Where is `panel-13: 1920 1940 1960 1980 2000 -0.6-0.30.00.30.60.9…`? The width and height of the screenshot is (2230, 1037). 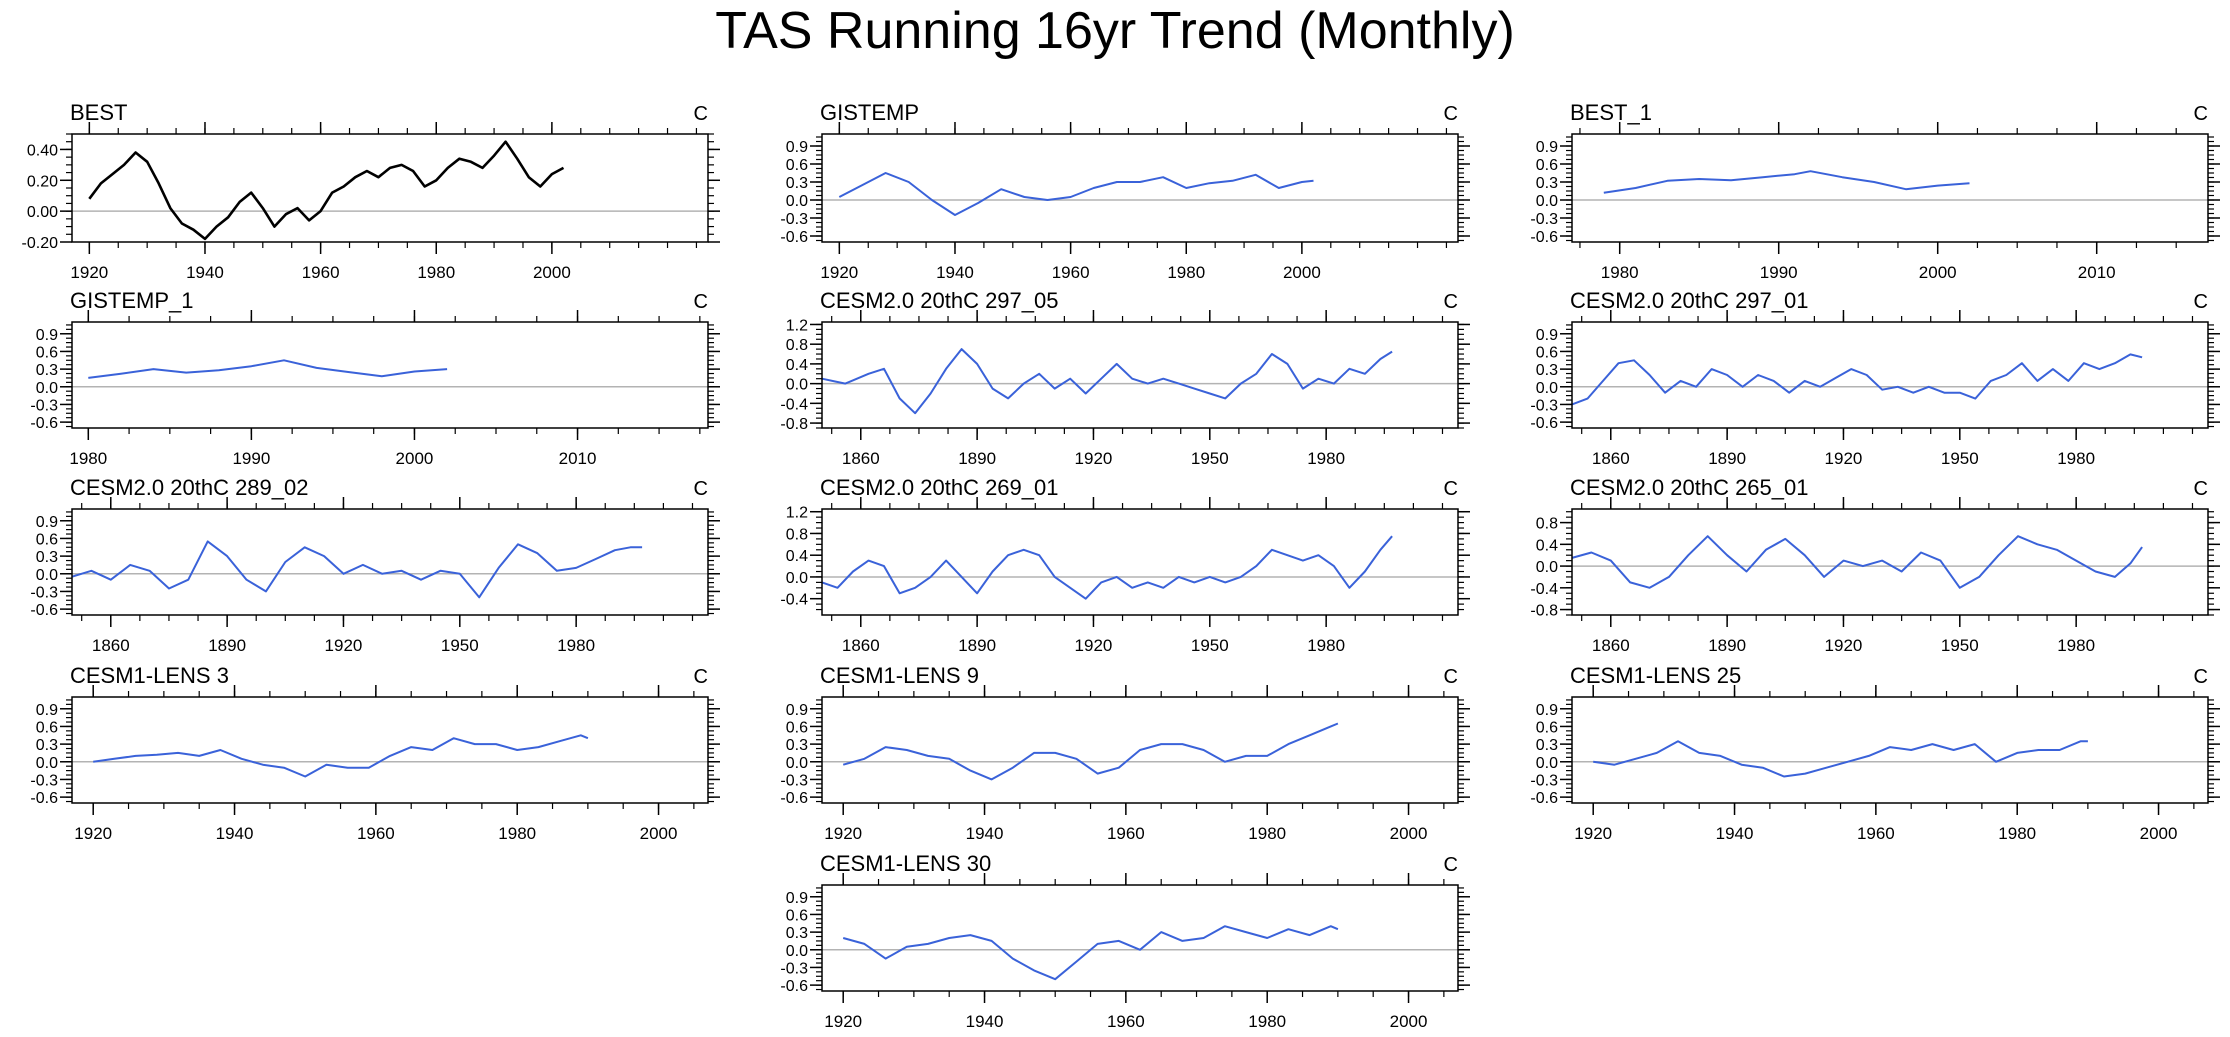 panel-13: 1920 1940 1960 1980 2000 -0.6-0.30.00.30.60.9… is located at coordinates (1125, 941).